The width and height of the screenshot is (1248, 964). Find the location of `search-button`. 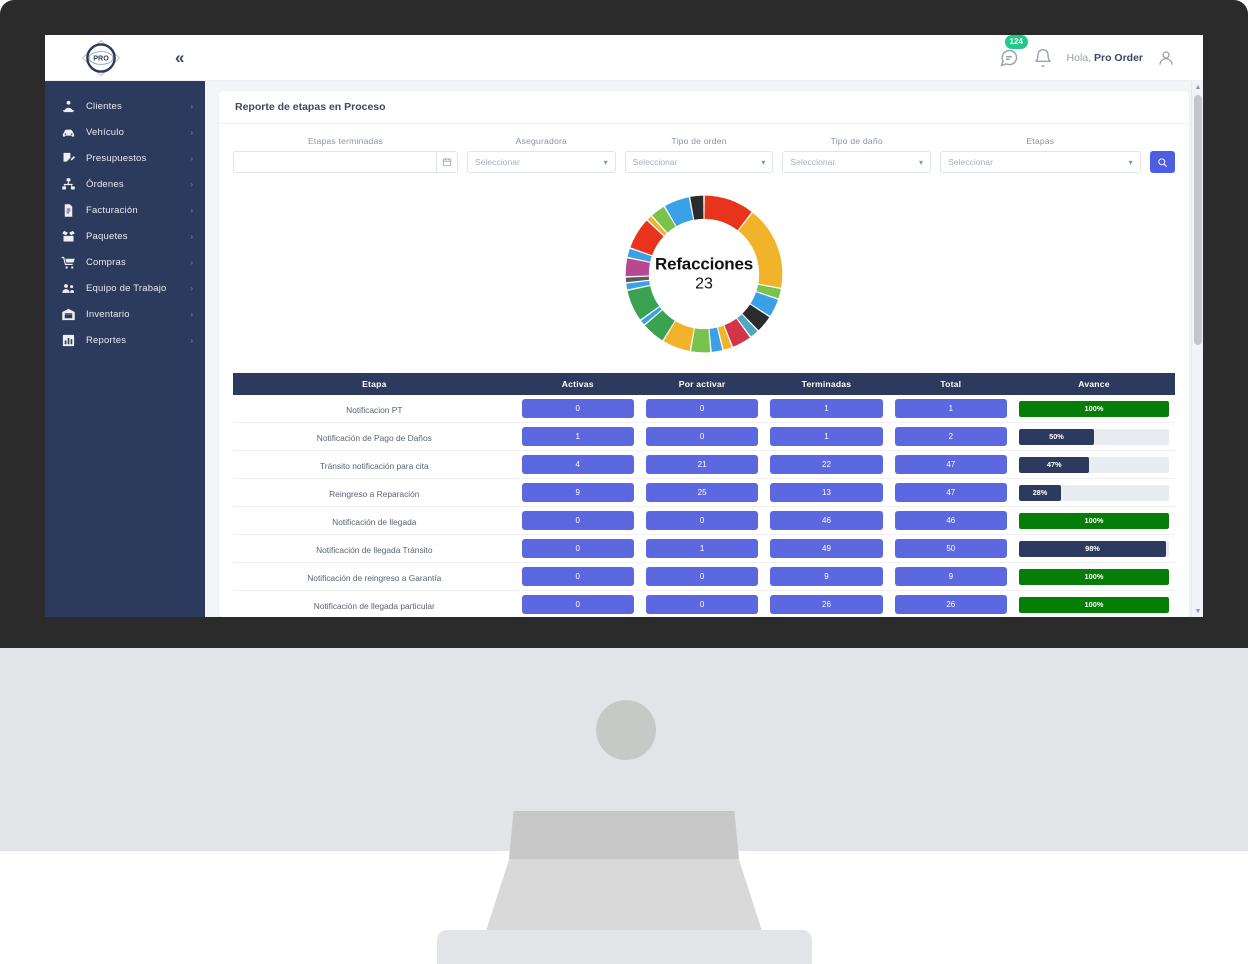

search-button is located at coordinates (1162, 162).